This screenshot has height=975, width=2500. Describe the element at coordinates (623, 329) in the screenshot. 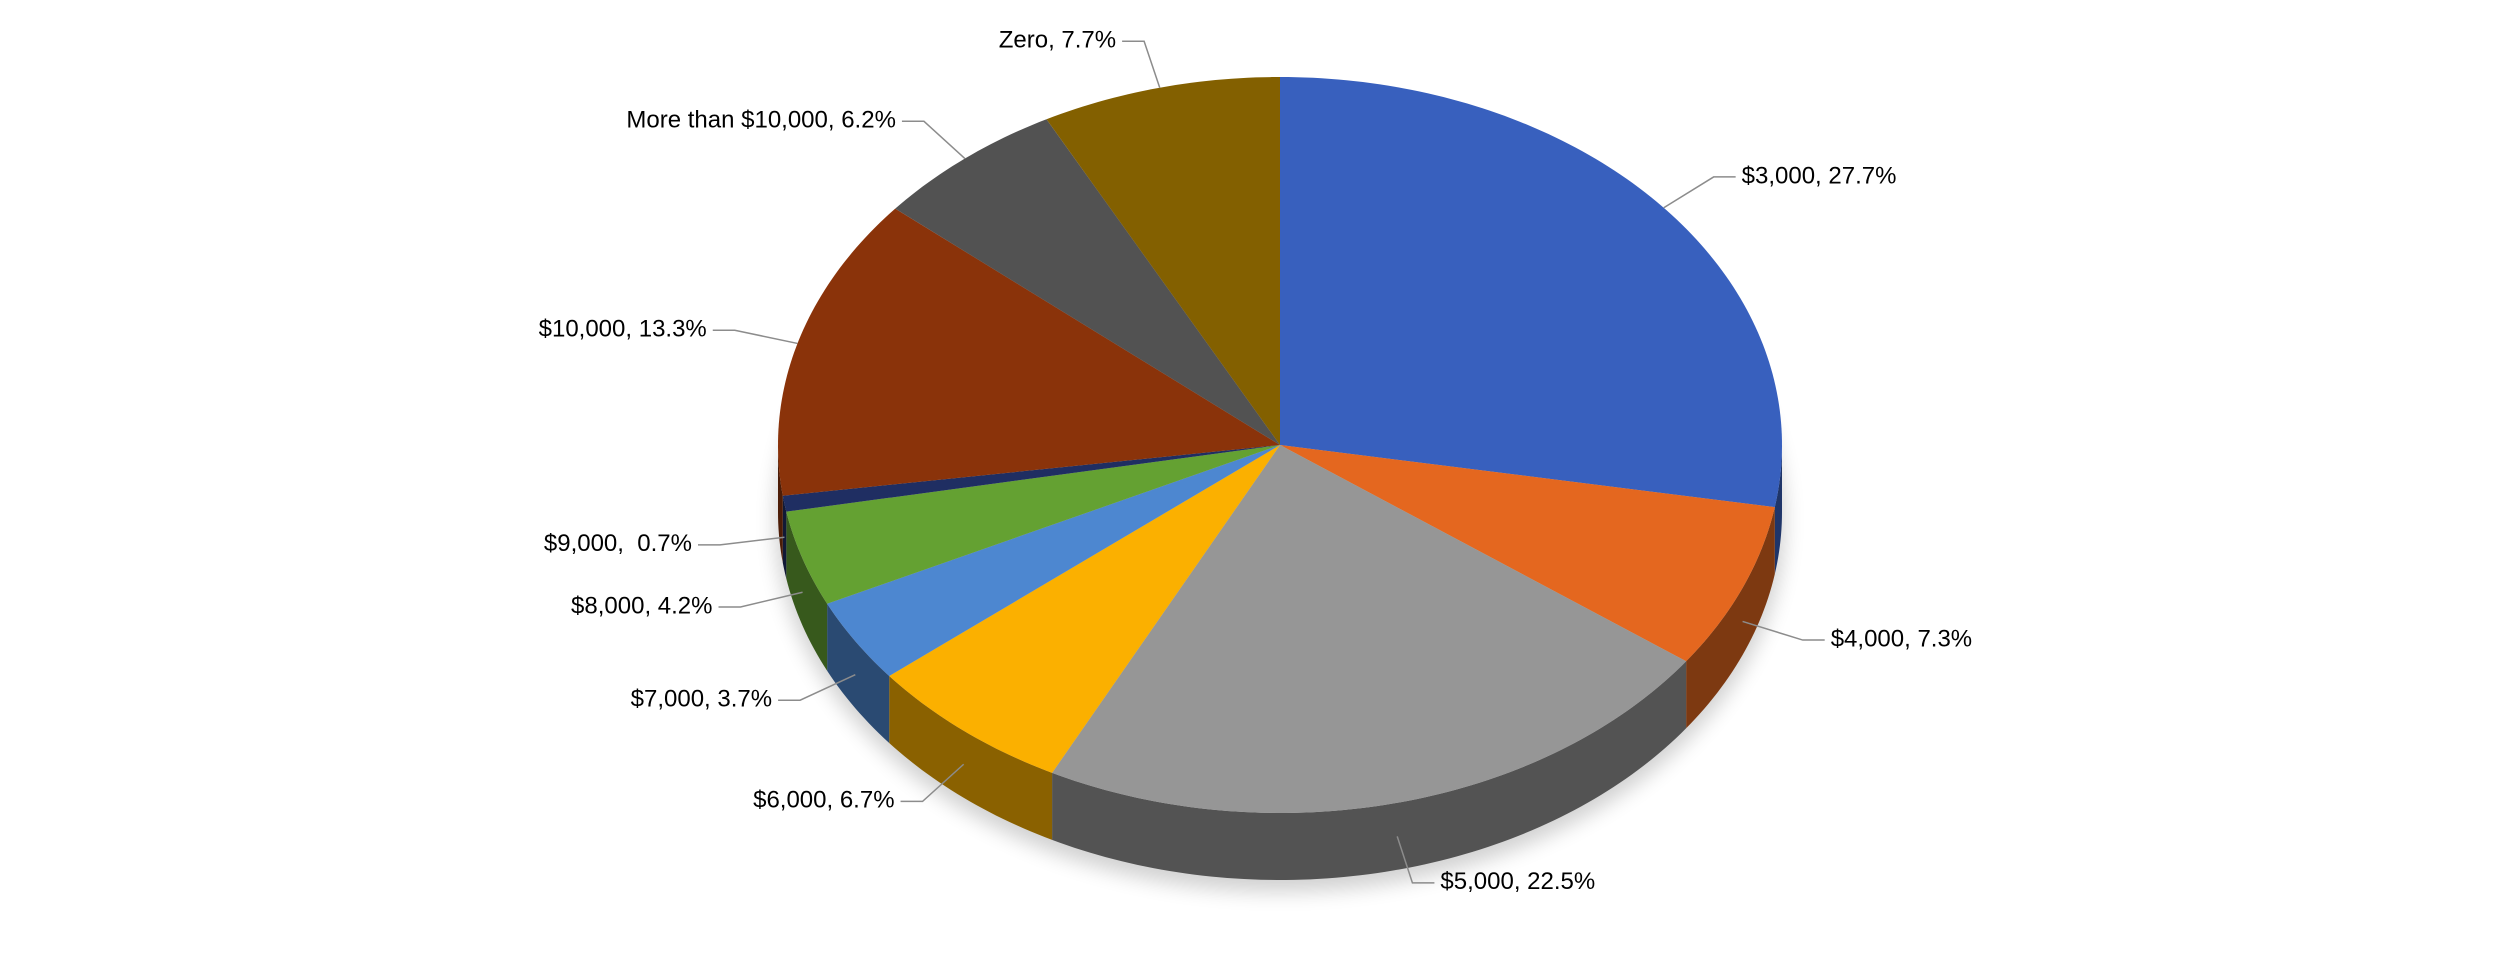

I see `data-label: $10,000, 13.3%` at that location.